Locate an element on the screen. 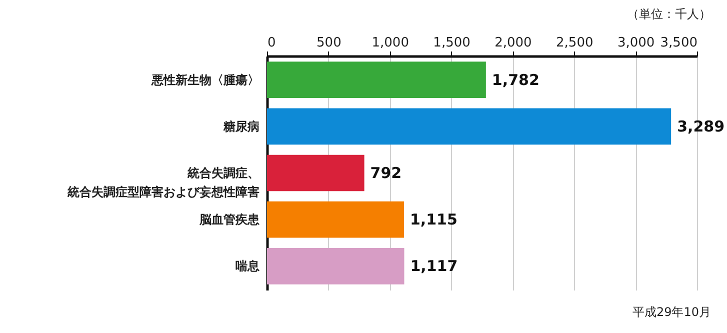  y-tick-label: 悪性新生物〈腫瘍〉 is located at coordinates (205, 79).